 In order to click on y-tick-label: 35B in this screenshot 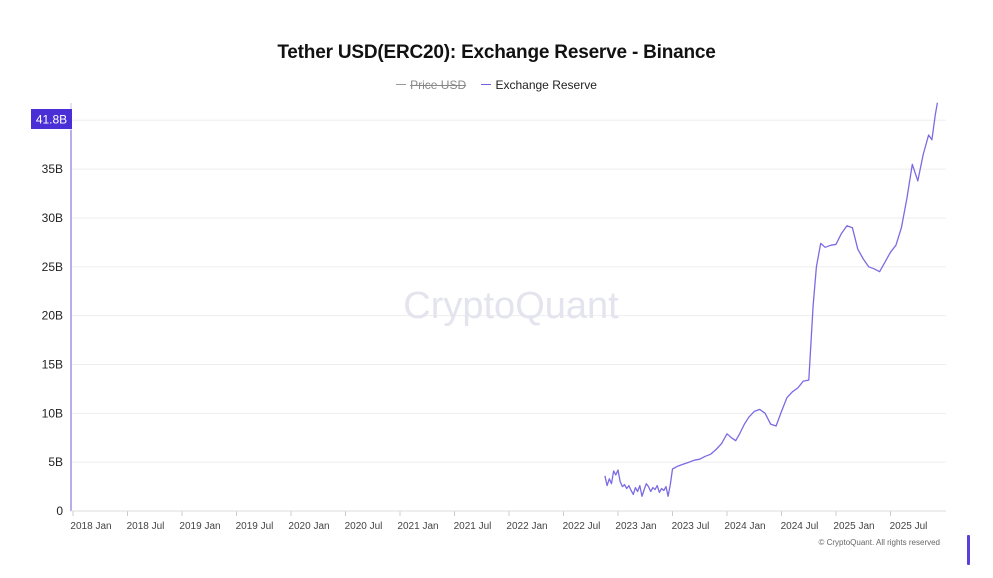, I will do `click(52, 169)`.